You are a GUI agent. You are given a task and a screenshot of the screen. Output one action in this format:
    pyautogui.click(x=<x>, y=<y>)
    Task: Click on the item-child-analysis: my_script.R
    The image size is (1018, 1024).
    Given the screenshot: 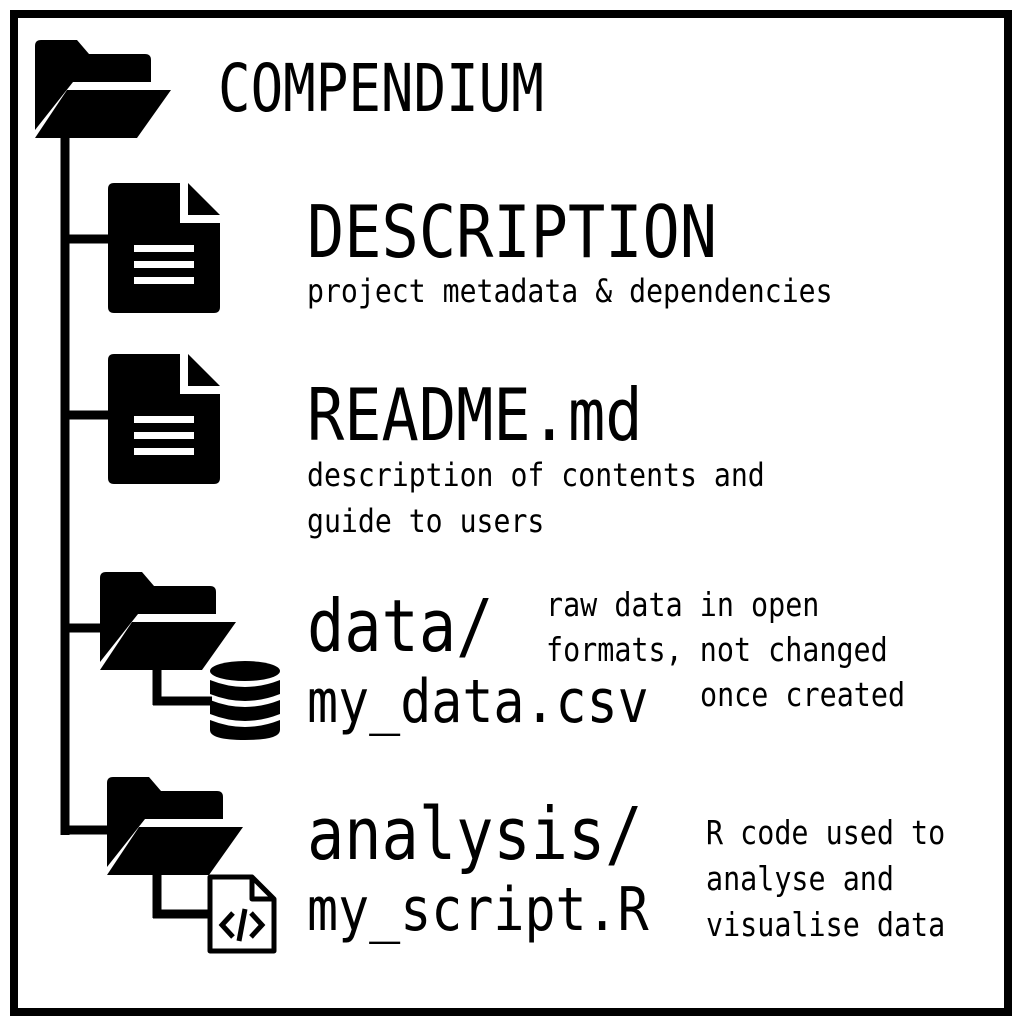 What is the action you would take?
    pyautogui.click(x=478, y=910)
    